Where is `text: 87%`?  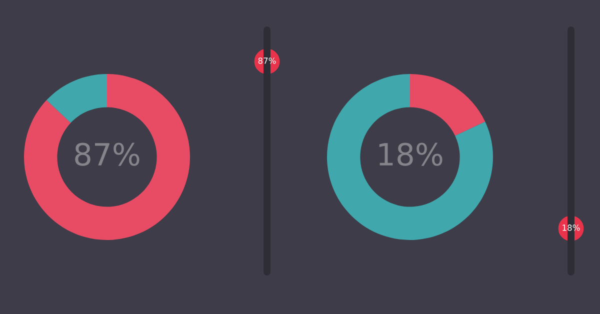 text: 87% is located at coordinates (107, 154).